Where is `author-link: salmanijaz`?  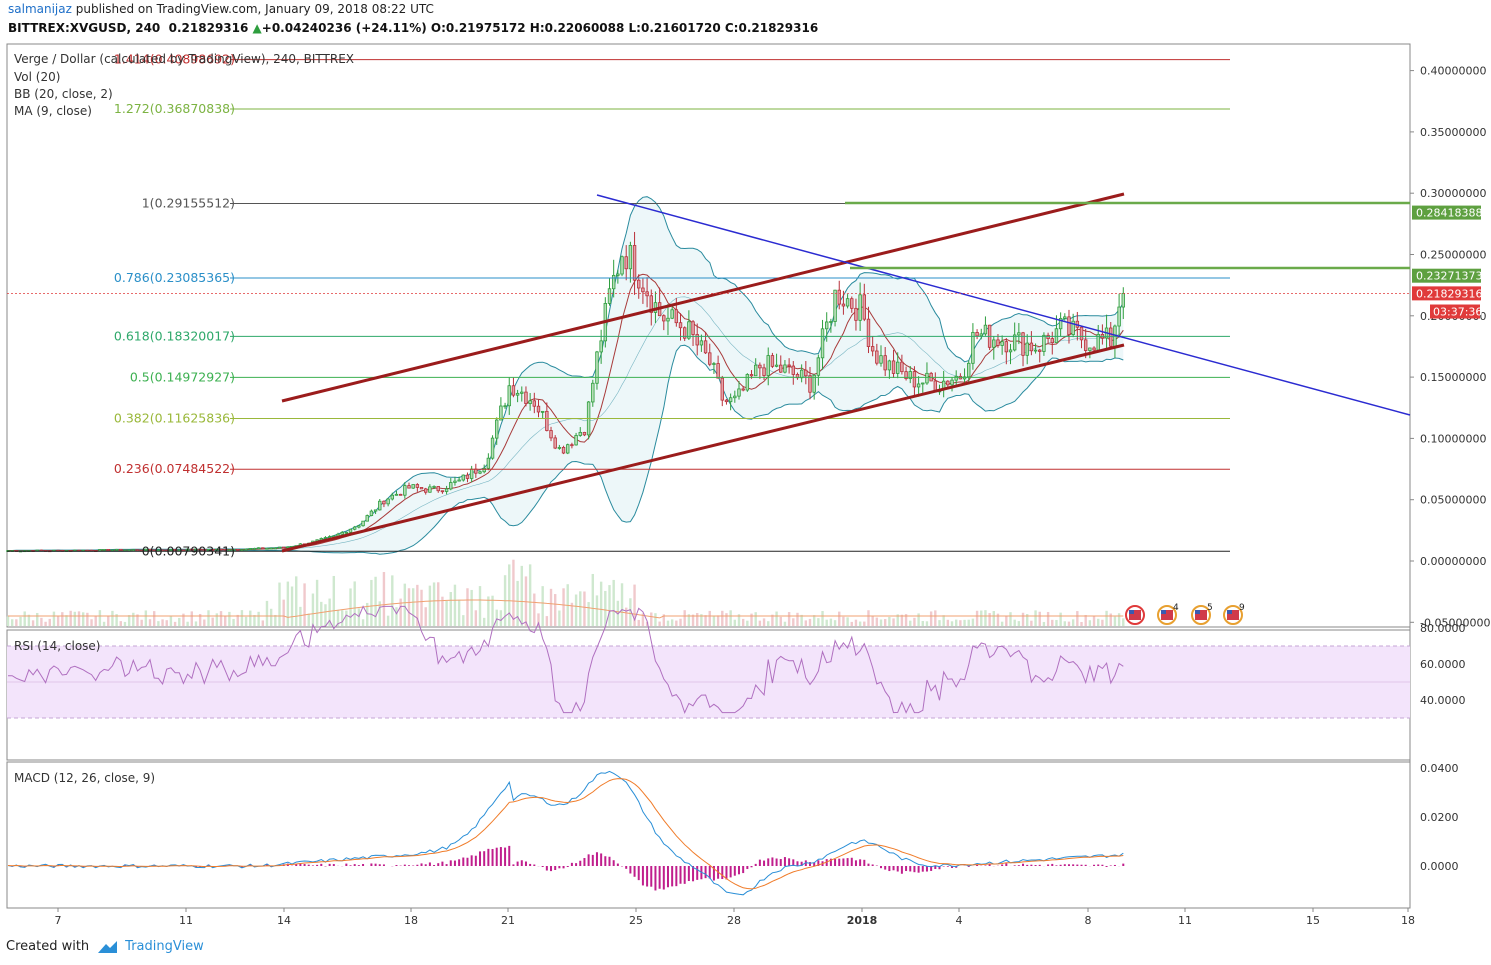
author-link: salmanijaz is located at coordinates (40, 9).